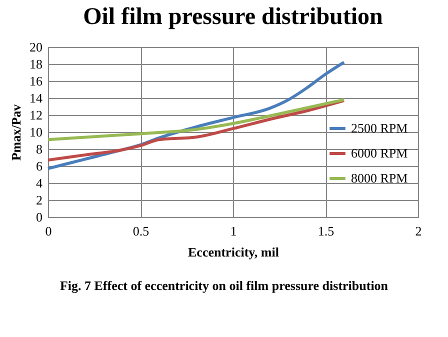 The width and height of the screenshot is (448, 337). I want to click on x-axis-title: Eccentricity, mil, so click(234, 252).